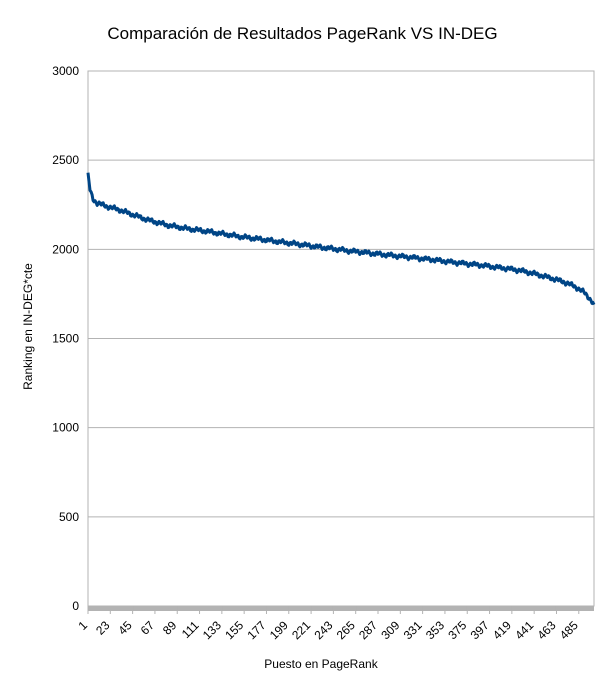  Describe the element at coordinates (82, 625) in the screenshot. I see `x-tick-label: 1` at that location.